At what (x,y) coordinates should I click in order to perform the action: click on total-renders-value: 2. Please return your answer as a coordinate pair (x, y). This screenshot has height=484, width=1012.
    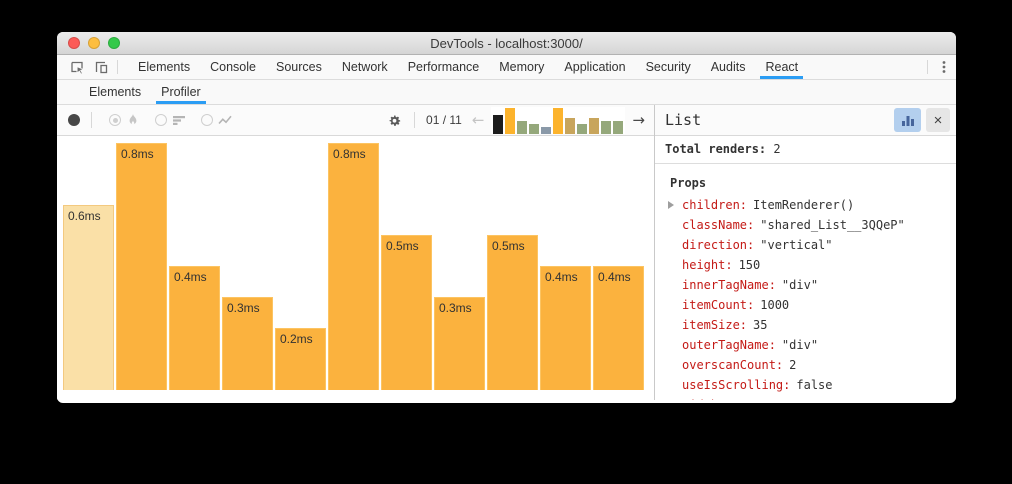
    Looking at the image, I should click on (777, 149).